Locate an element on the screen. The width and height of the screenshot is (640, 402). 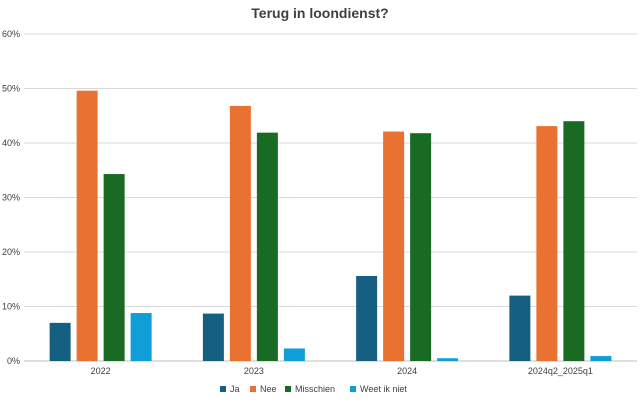
chart-title: Terug in loondienst? is located at coordinates (319, 13).